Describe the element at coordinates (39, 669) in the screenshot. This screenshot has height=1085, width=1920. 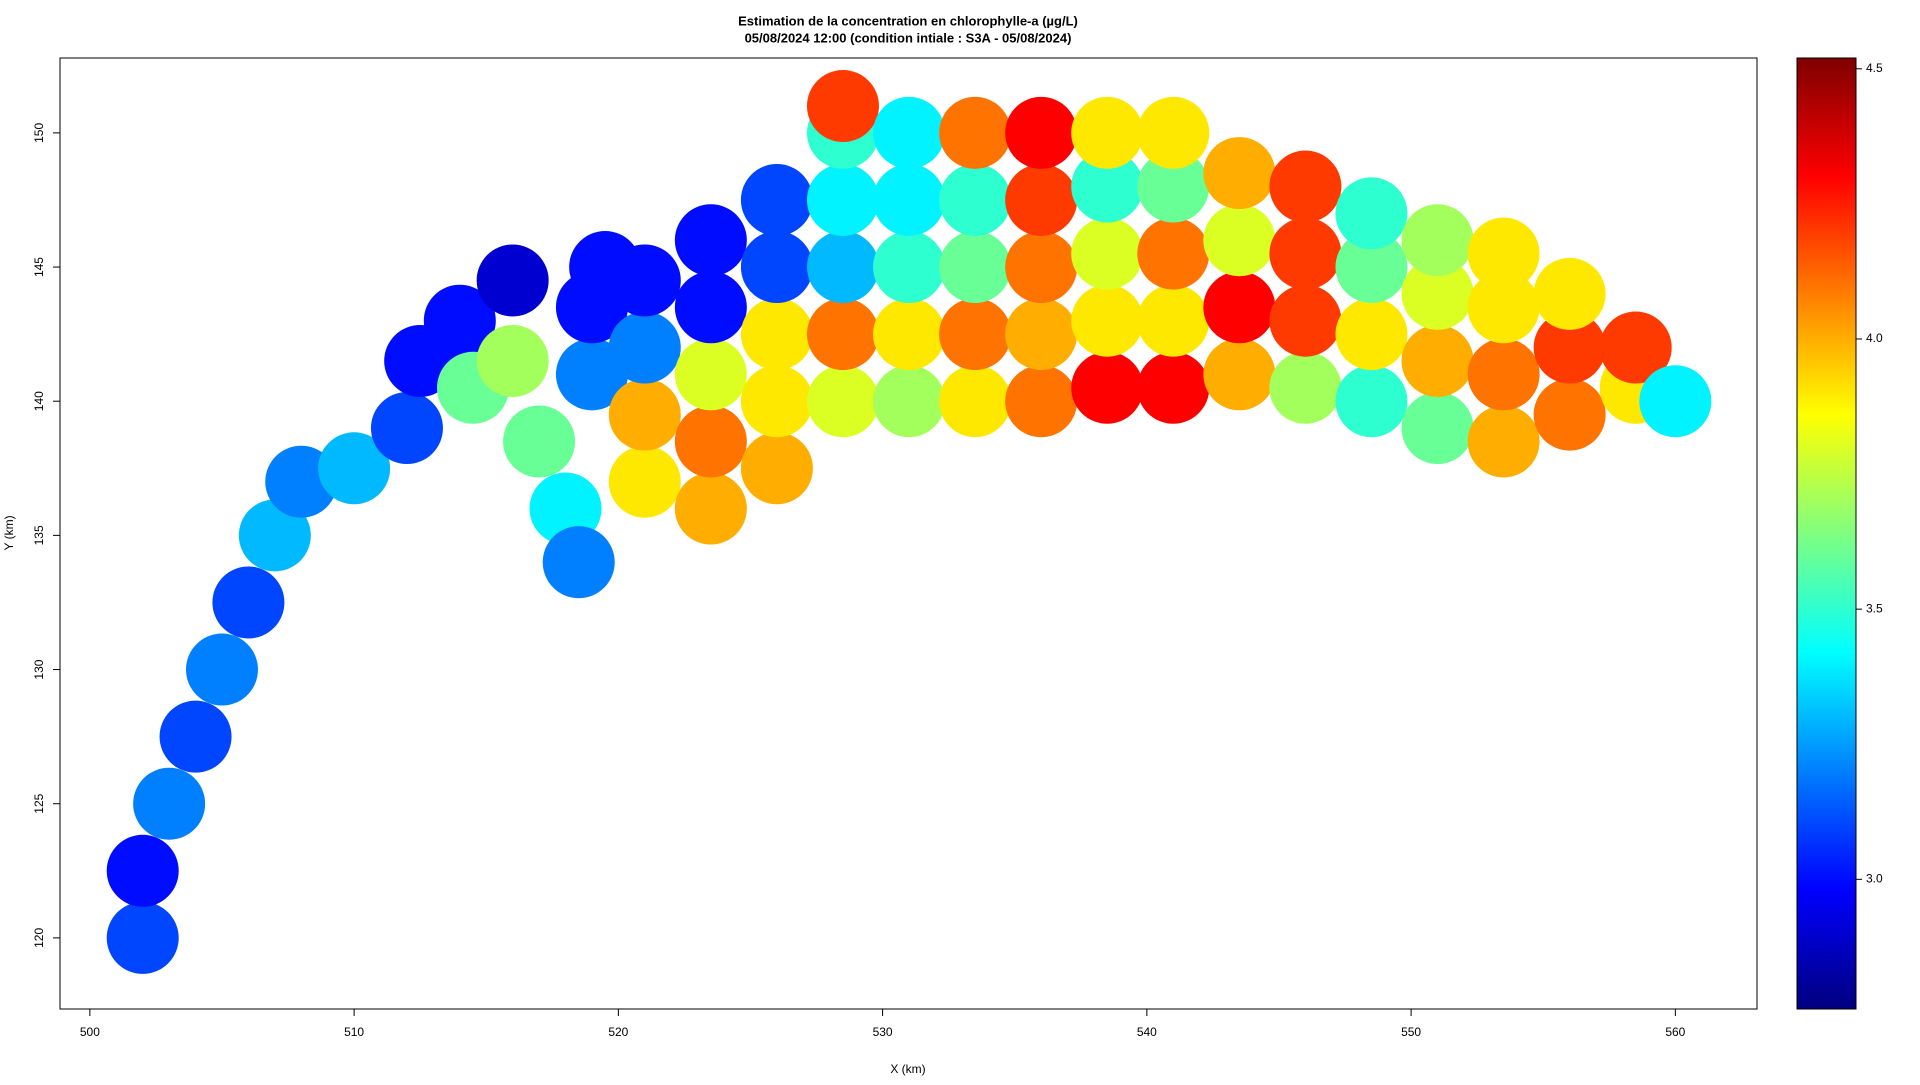
I see `y-tick-label: 130` at that location.